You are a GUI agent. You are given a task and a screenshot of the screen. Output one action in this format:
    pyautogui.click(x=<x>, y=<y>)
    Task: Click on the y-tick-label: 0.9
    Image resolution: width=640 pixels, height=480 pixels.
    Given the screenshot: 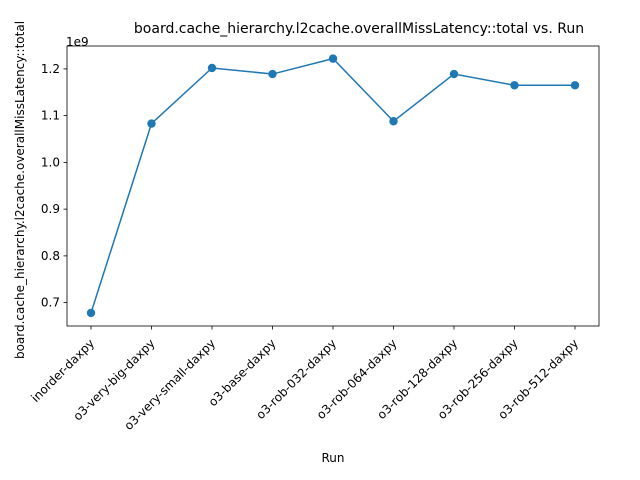 What is the action you would take?
    pyautogui.click(x=50, y=209)
    